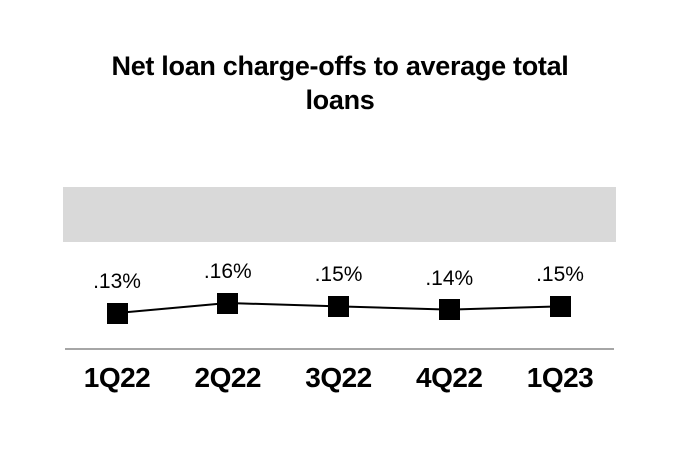 The width and height of the screenshot is (680, 460). Describe the element at coordinates (560, 377) in the screenshot. I see `x-axis-label: 1Q23` at that location.